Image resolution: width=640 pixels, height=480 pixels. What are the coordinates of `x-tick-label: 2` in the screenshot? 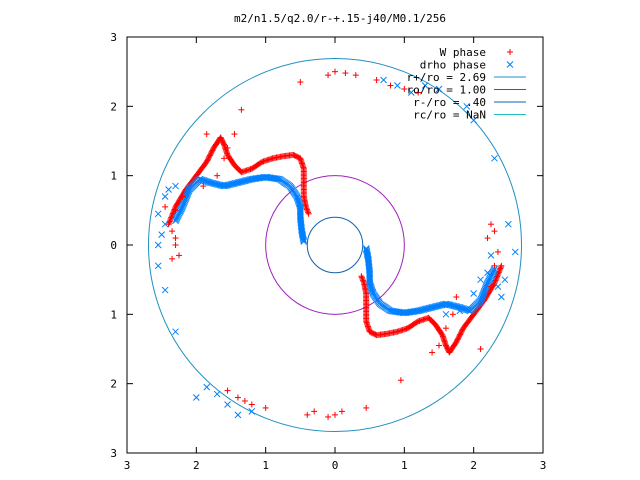 It's located at (473, 465).